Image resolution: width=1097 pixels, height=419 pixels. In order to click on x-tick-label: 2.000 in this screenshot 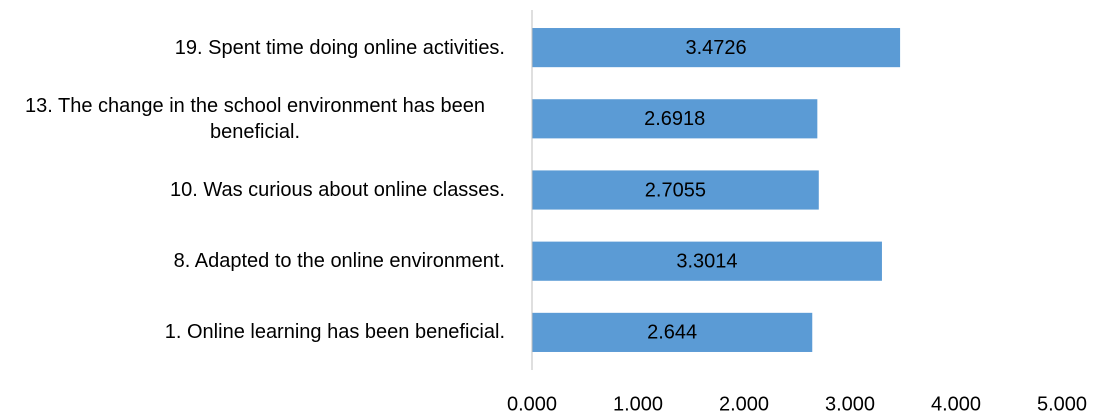, I will do `click(744, 404)`.